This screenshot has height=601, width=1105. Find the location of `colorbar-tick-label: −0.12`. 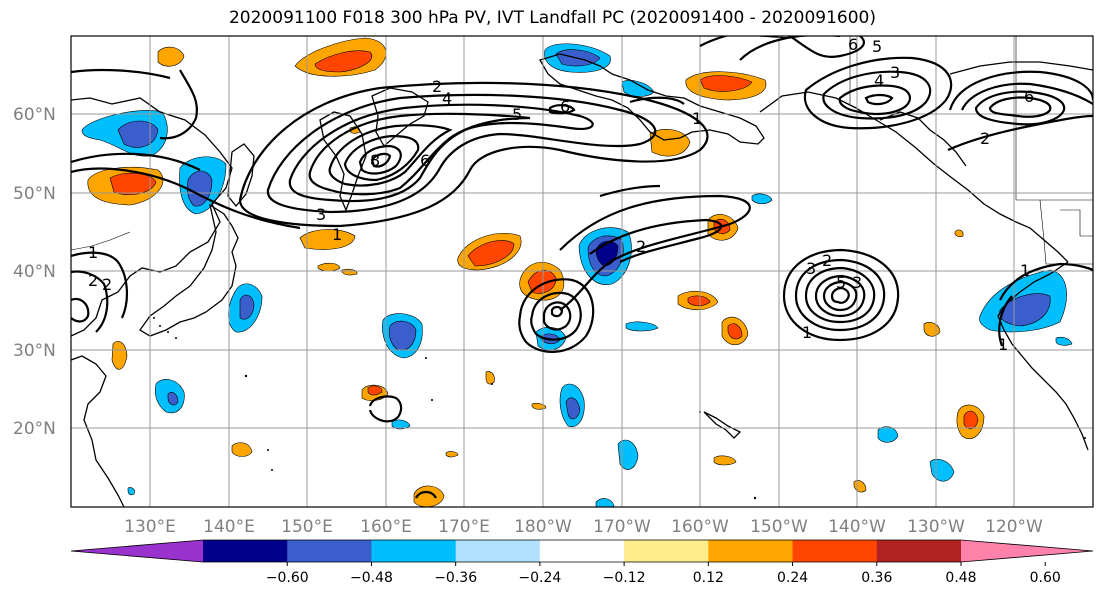

colorbar-tick-label: −0.12 is located at coordinates (624, 578).